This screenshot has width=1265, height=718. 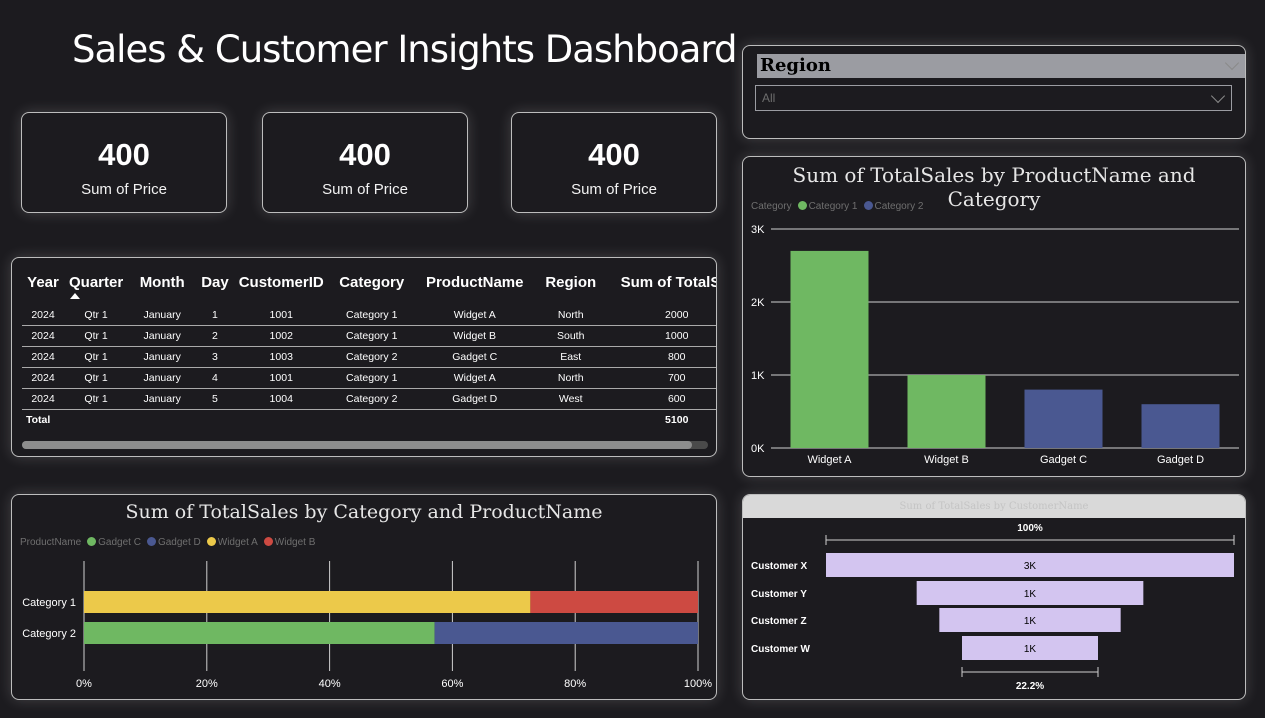 I want to click on table-cell: 1002, so click(x=281, y=336).